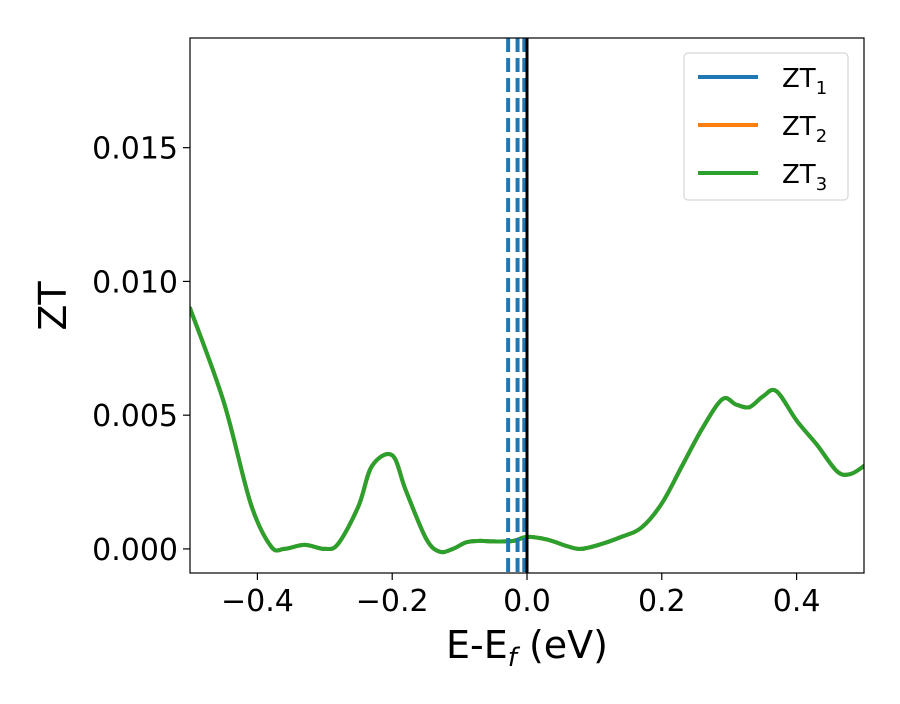 This screenshot has width=900, height=704. What do you see at coordinates (804, 177) in the screenshot?
I see `legend-label-zt3: ZT3` at bounding box center [804, 177].